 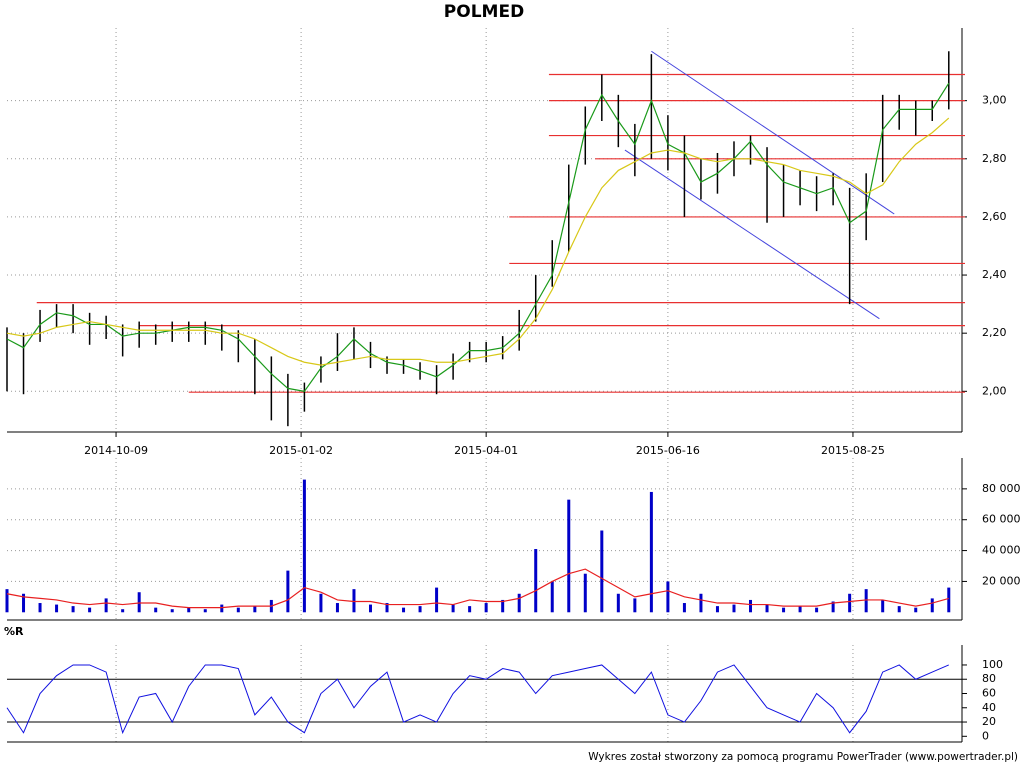 I want to click on y-tick-label: 60 000, so click(x=1001, y=519).